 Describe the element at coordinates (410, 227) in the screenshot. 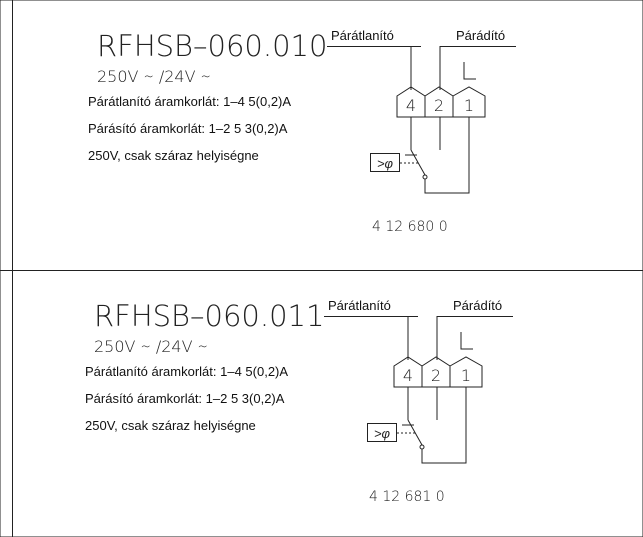

I see `code: 4 12 680 0` at that location.